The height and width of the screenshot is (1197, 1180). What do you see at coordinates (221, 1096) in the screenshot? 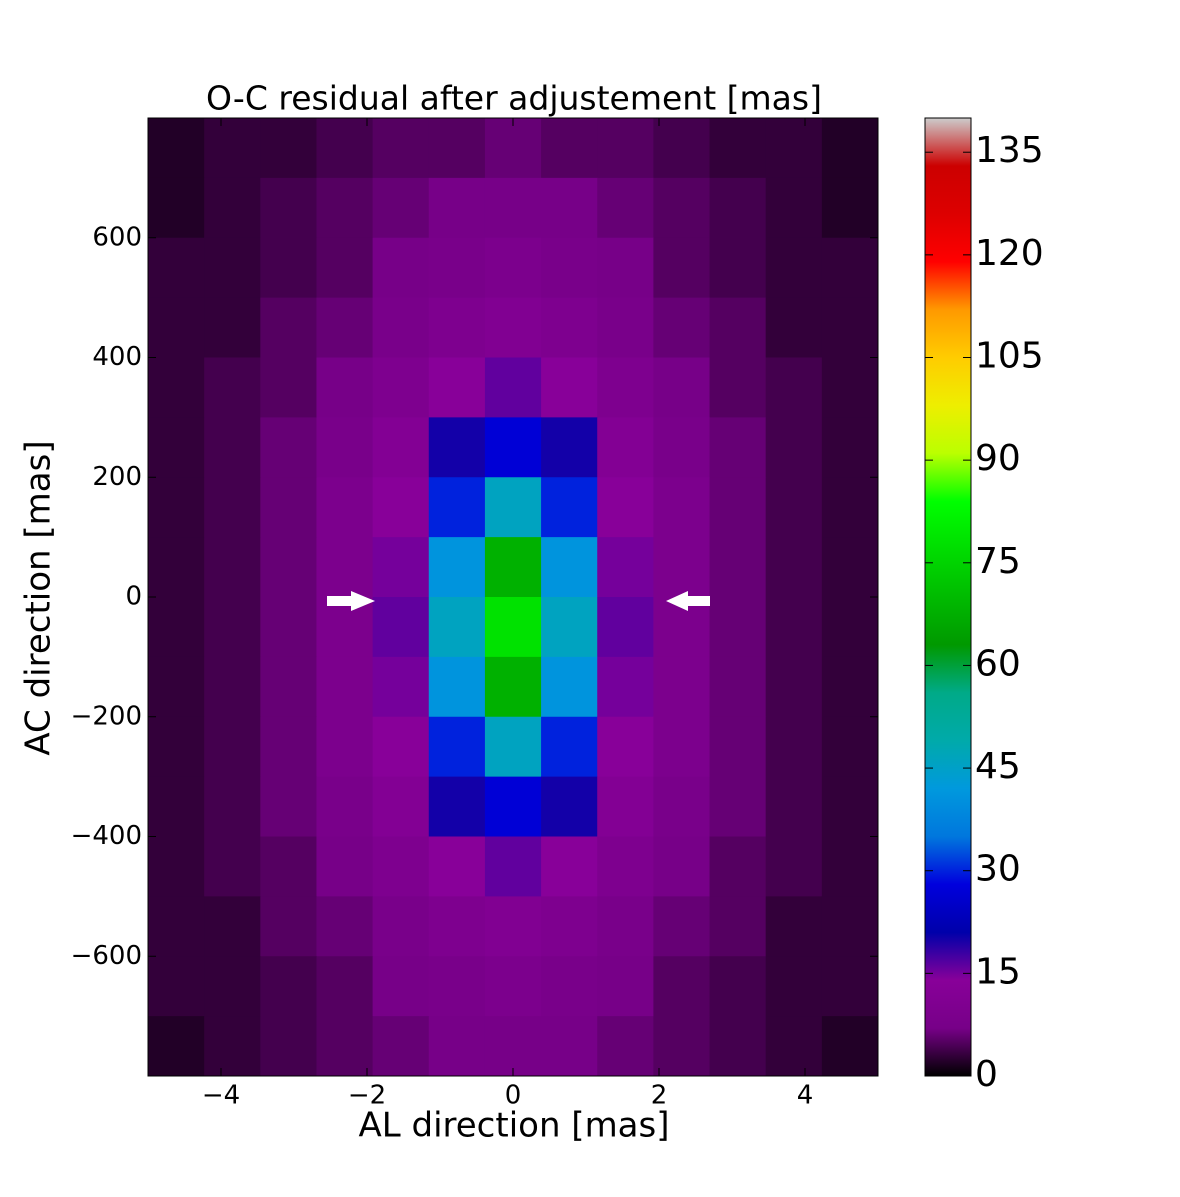
I see `x-tick-label: −4` at bounding box center [221, 1096].